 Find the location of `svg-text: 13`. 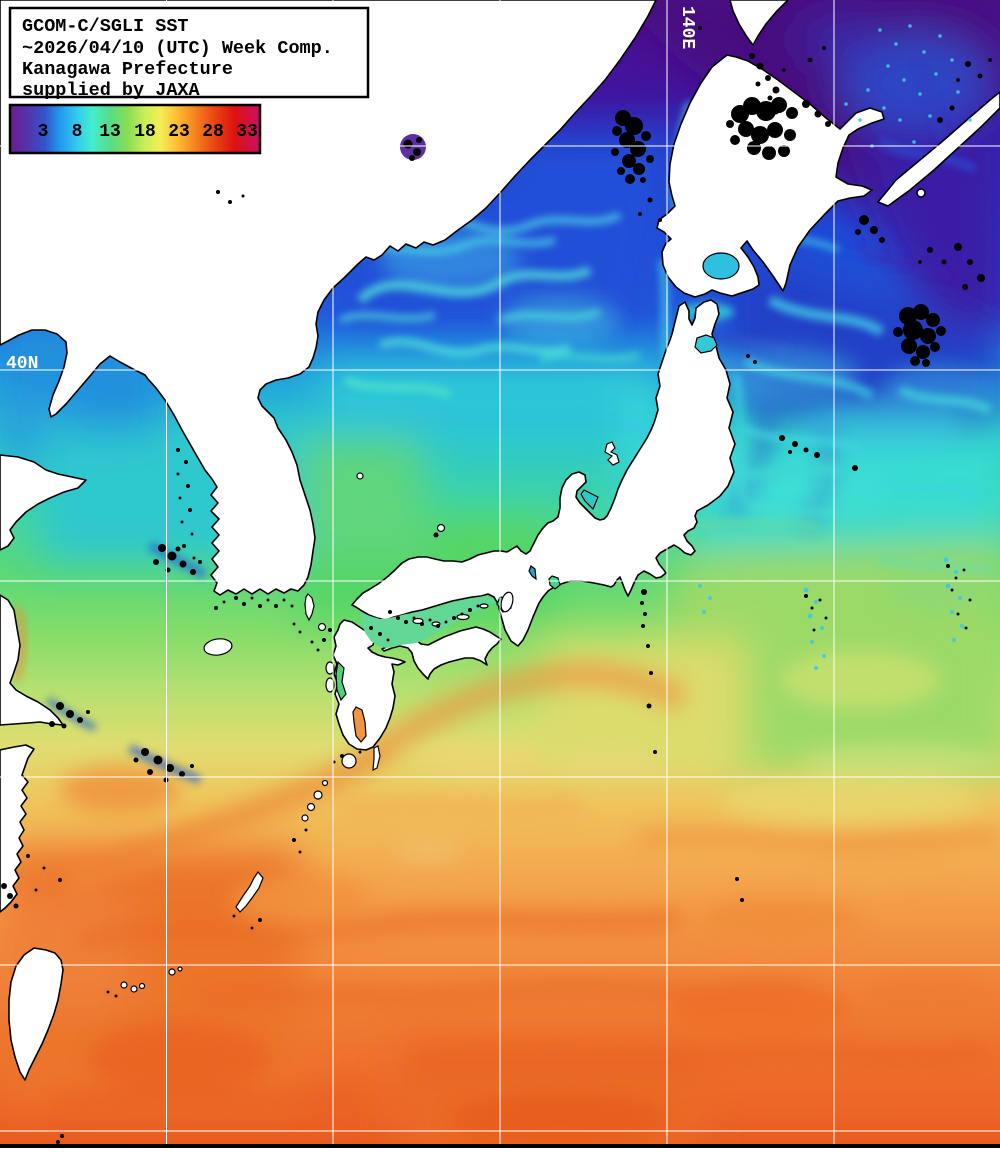

svg-text: 13 is located at coordinates (110, 132).